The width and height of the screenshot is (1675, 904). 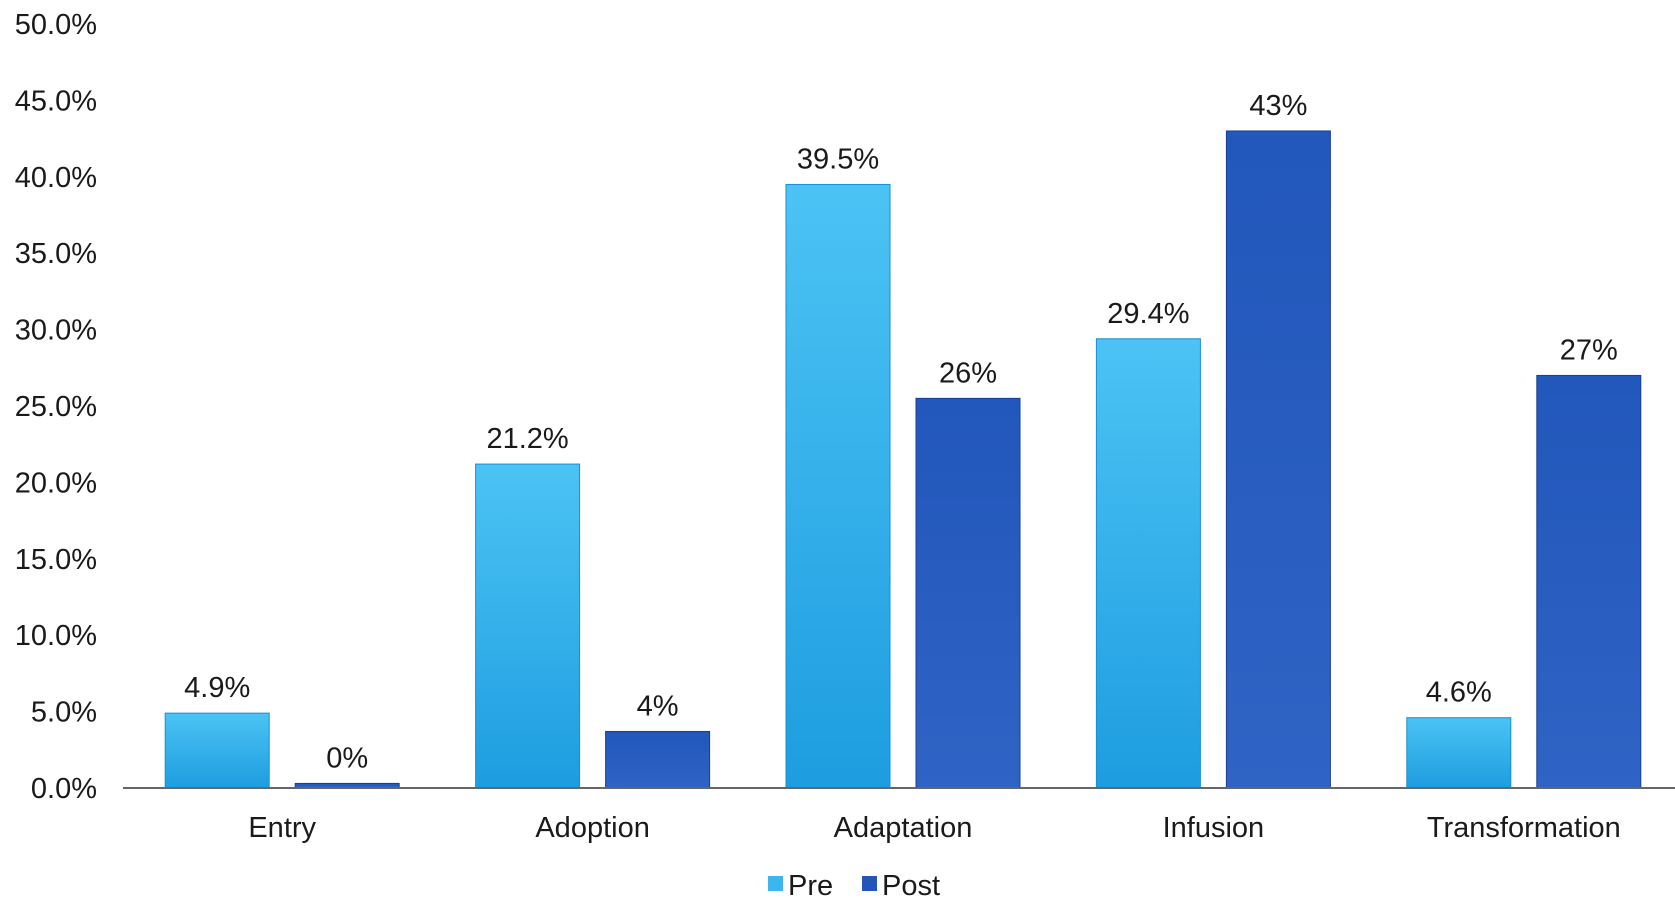 What do you see at coordinates (56, 483) in the screenshot?
I see `y-tick-label: 20.0%` at bounding box center [56, 483].